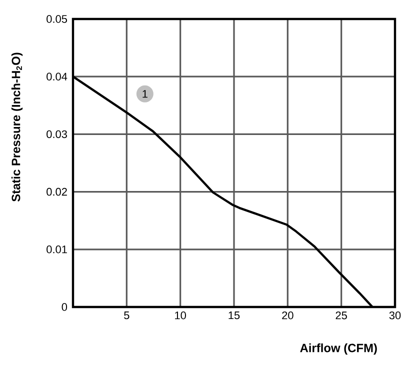  Describe the element at coordinates (56, 134) in the screenshot. I see `y-tick-label: 0.03` at that location.